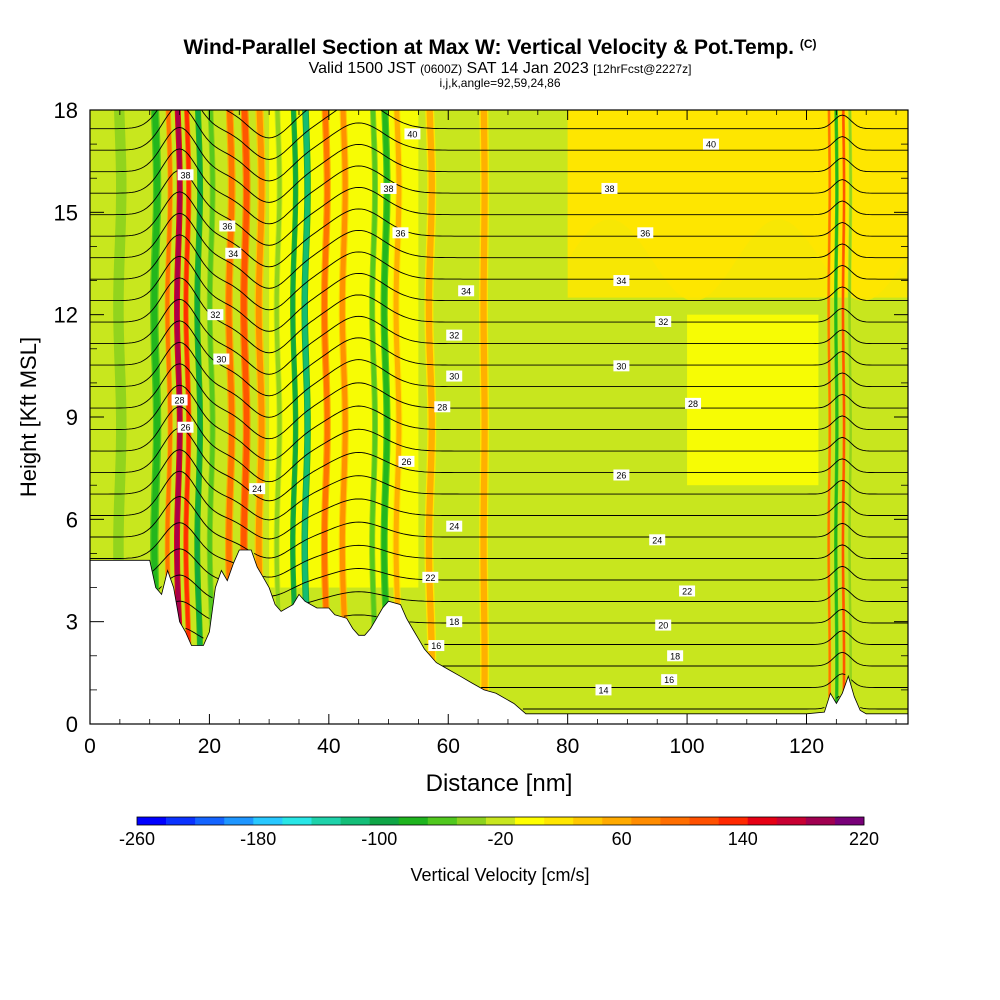 This screenshot has width=1000, height=1000. Describe the element at coordinates (90, 746) in the screenshot. I see `x-tick-label: 0` at that location.